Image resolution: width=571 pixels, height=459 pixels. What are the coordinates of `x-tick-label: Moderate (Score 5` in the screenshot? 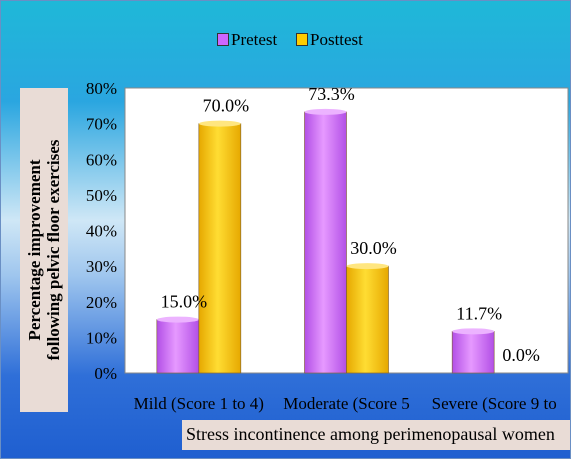 It's located at (346, 403).